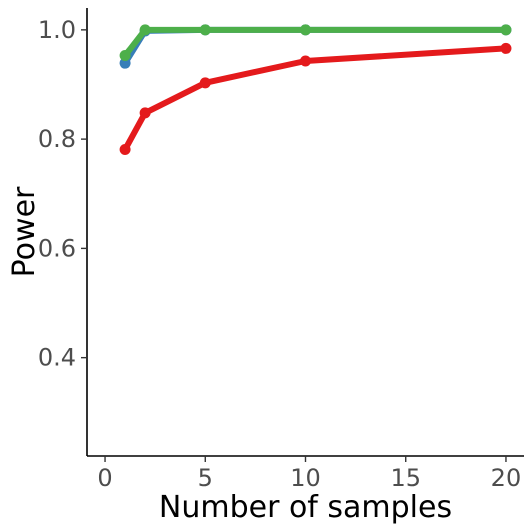 The height and width of the screenshot is (532, 532). What do you see at coordinates (57, 248) in the screenshot?
I see `y-tick-label: 0.6` at bounding box center [57, 248].